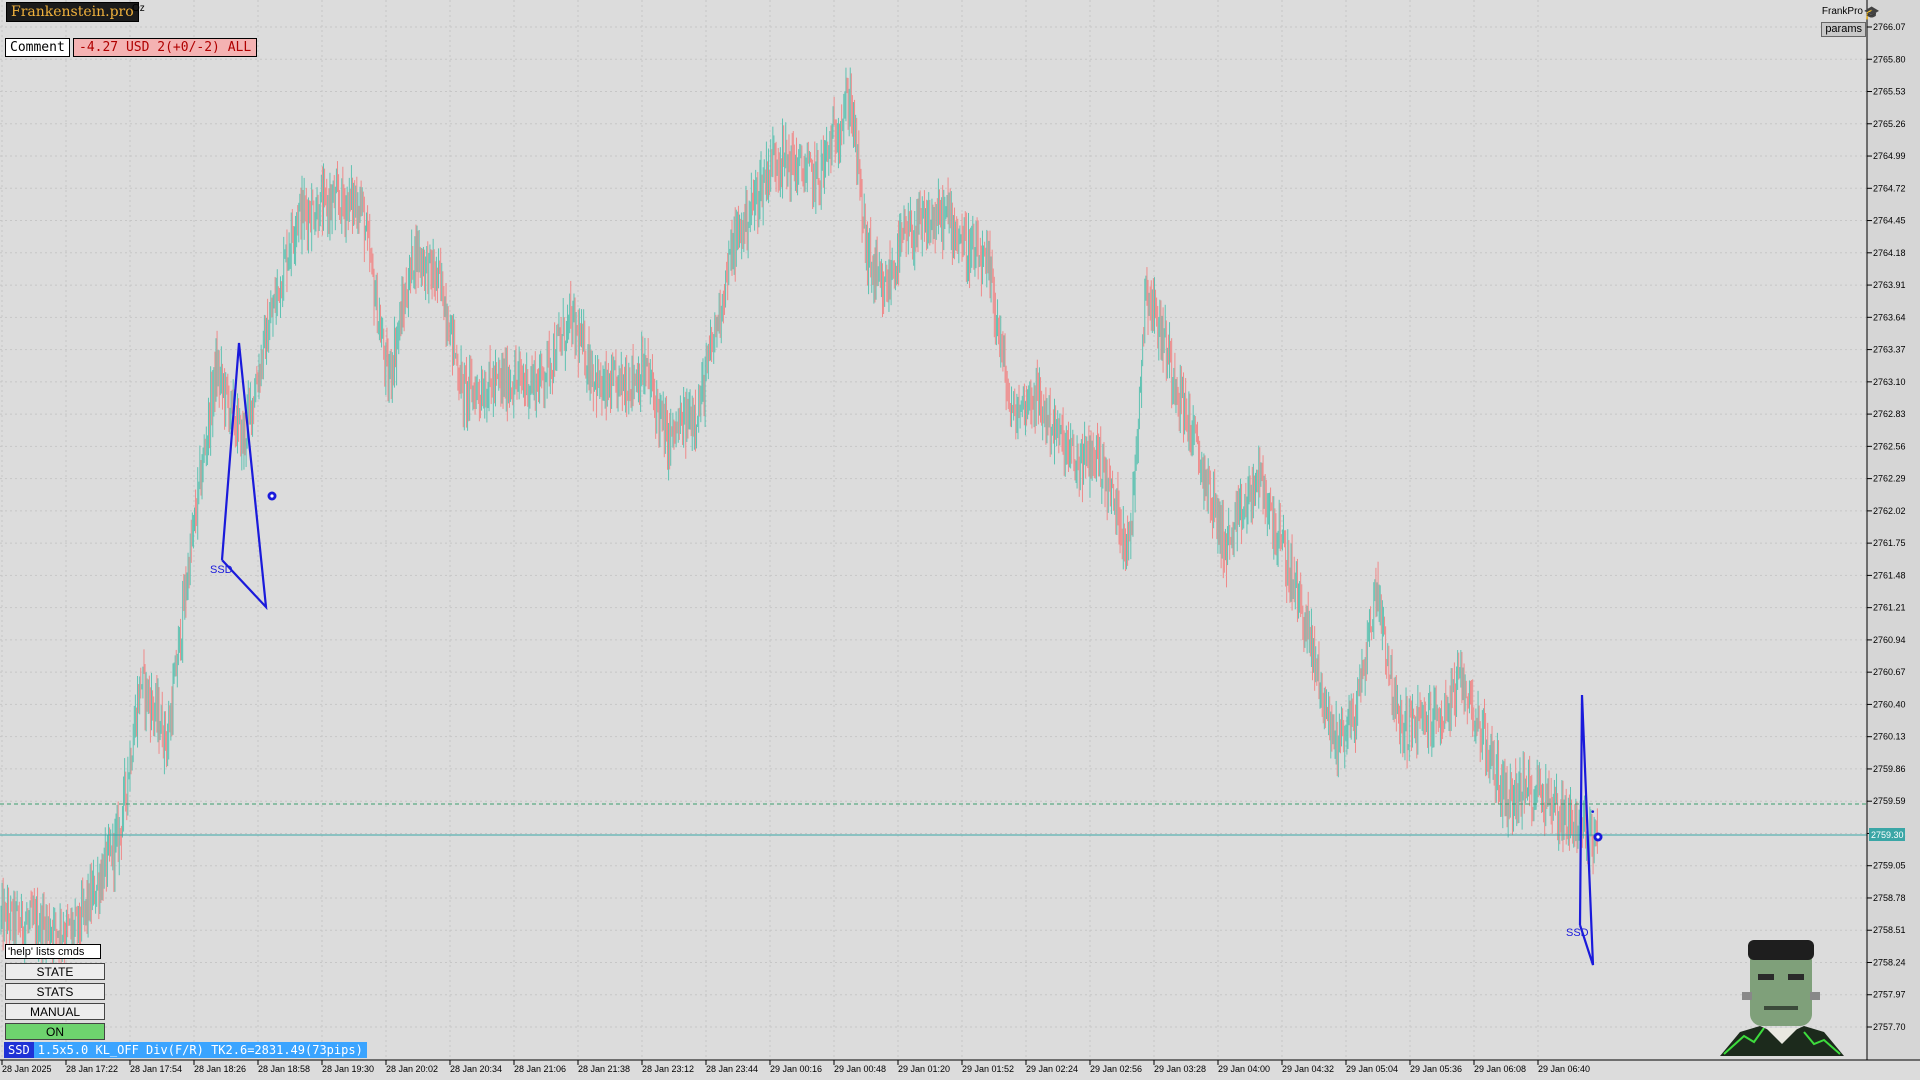 The image size is (1920, 1080). What do you see at coordinates (1889, 737) in the screenshot?
I see `price-label: 2760.13` at bounding box center [1889, 737].